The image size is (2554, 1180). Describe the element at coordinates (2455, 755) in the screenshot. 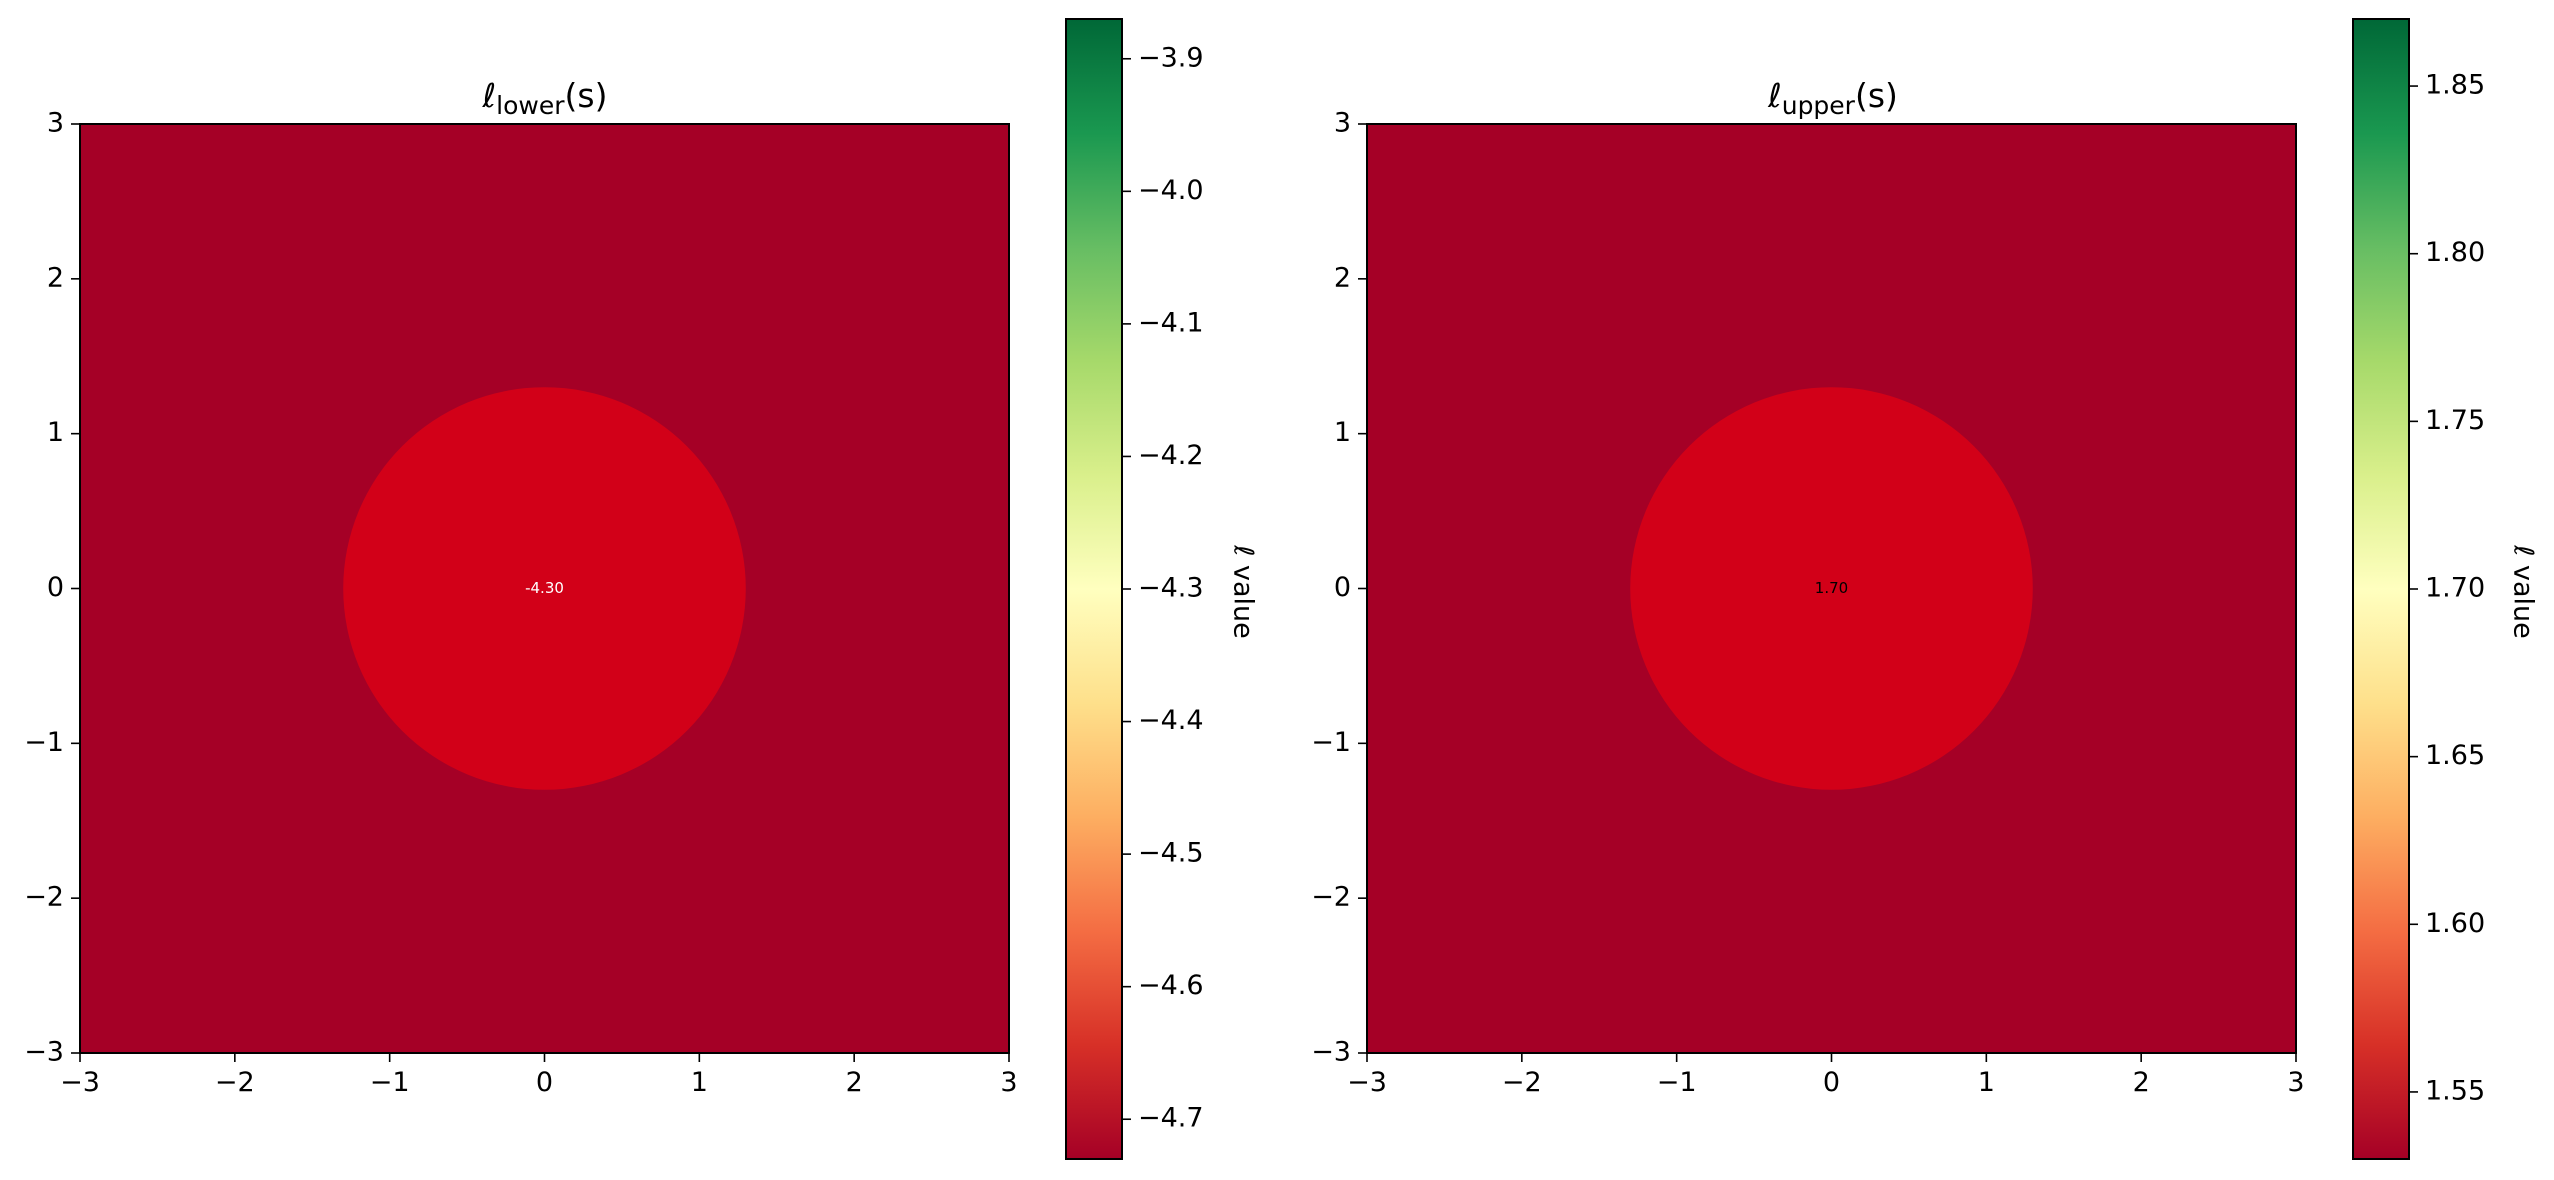

I see `colorbar-tick-label: 1.65` at that location.